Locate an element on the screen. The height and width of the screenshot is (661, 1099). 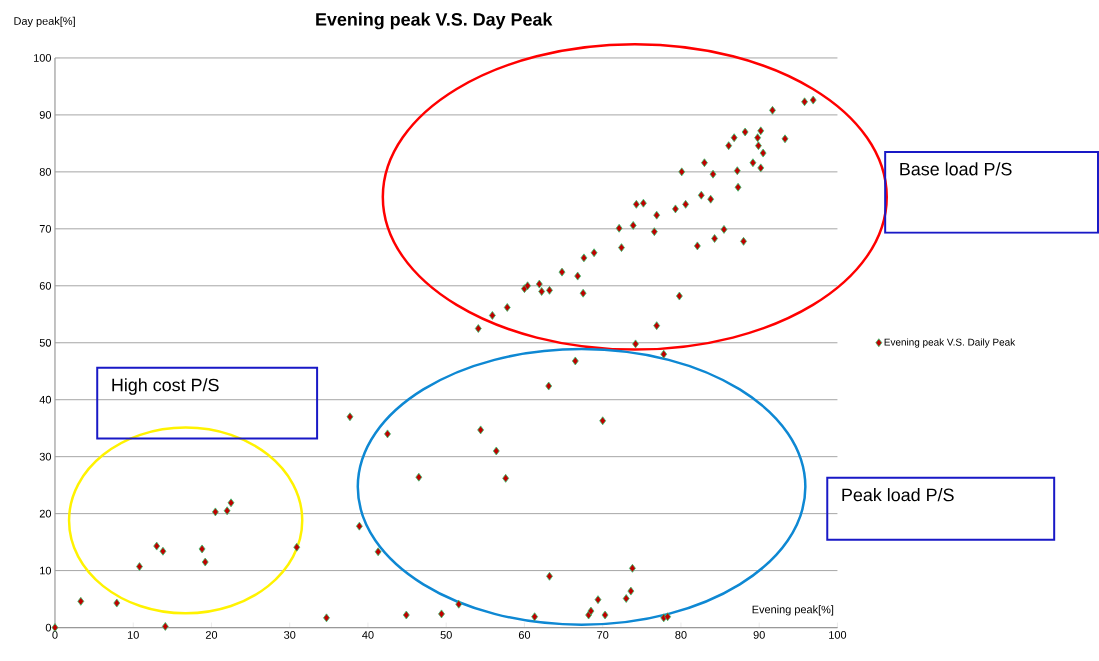
y-tick-label: 70 is located at coordinates (45, 229).